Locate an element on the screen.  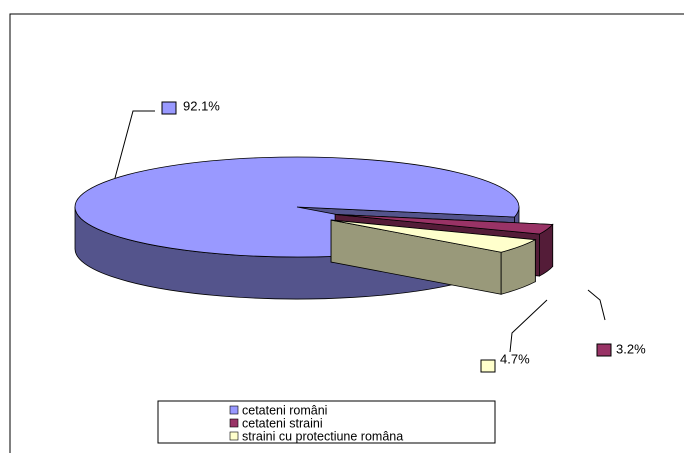
legend-label: cetateni straini is located at coordinates (282, 423).